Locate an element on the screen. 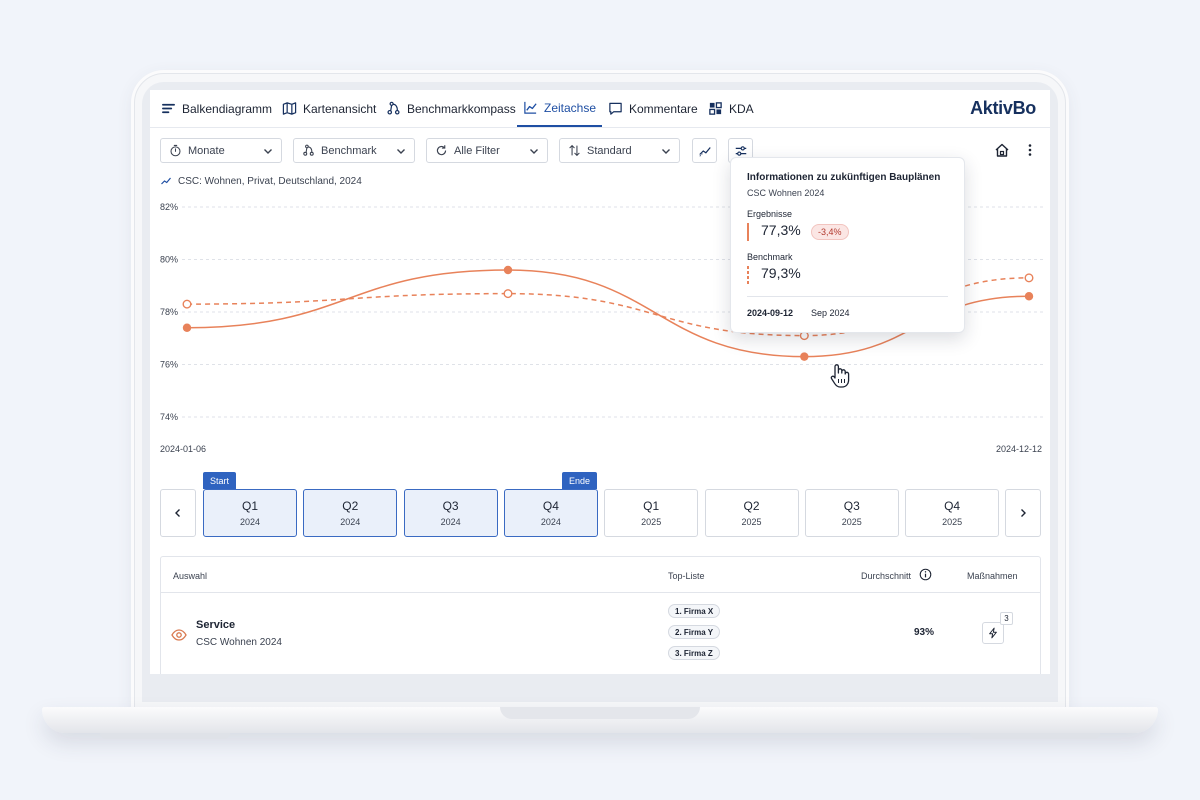 Image resolution: width=1200 pixels, height=800 pixels. brand-logo: AktivBo is located at coordinates (1003, 108).